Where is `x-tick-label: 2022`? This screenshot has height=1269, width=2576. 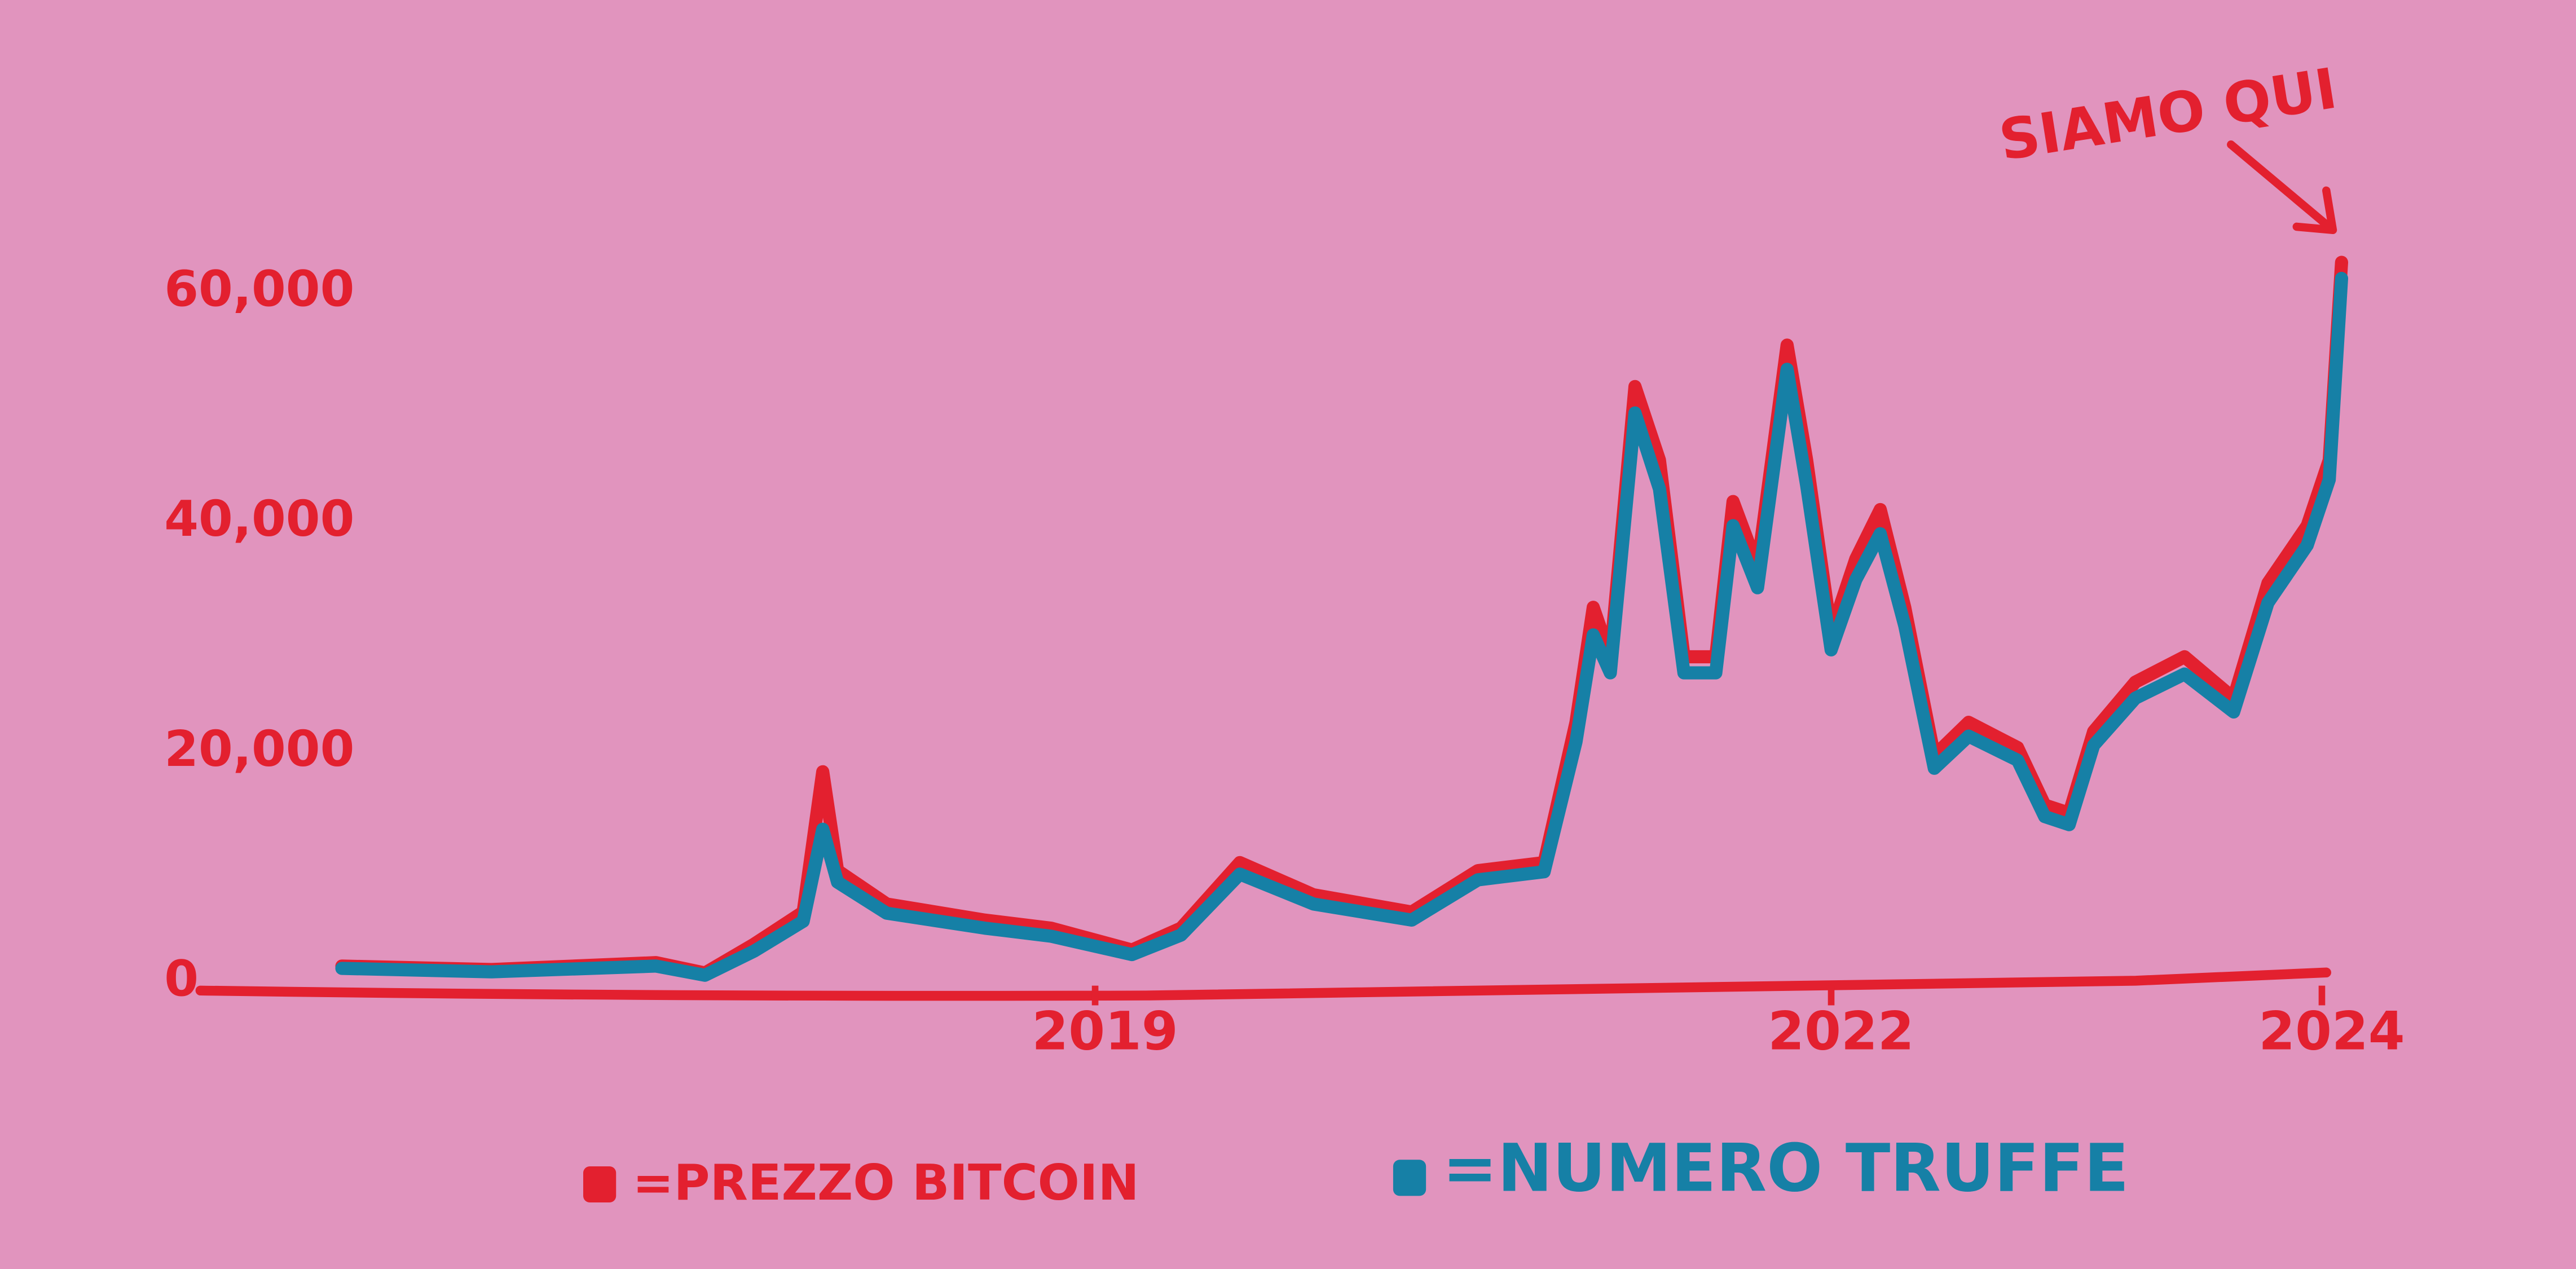
x-tick-label: 2022 is located at coordinates (1841, 1030).